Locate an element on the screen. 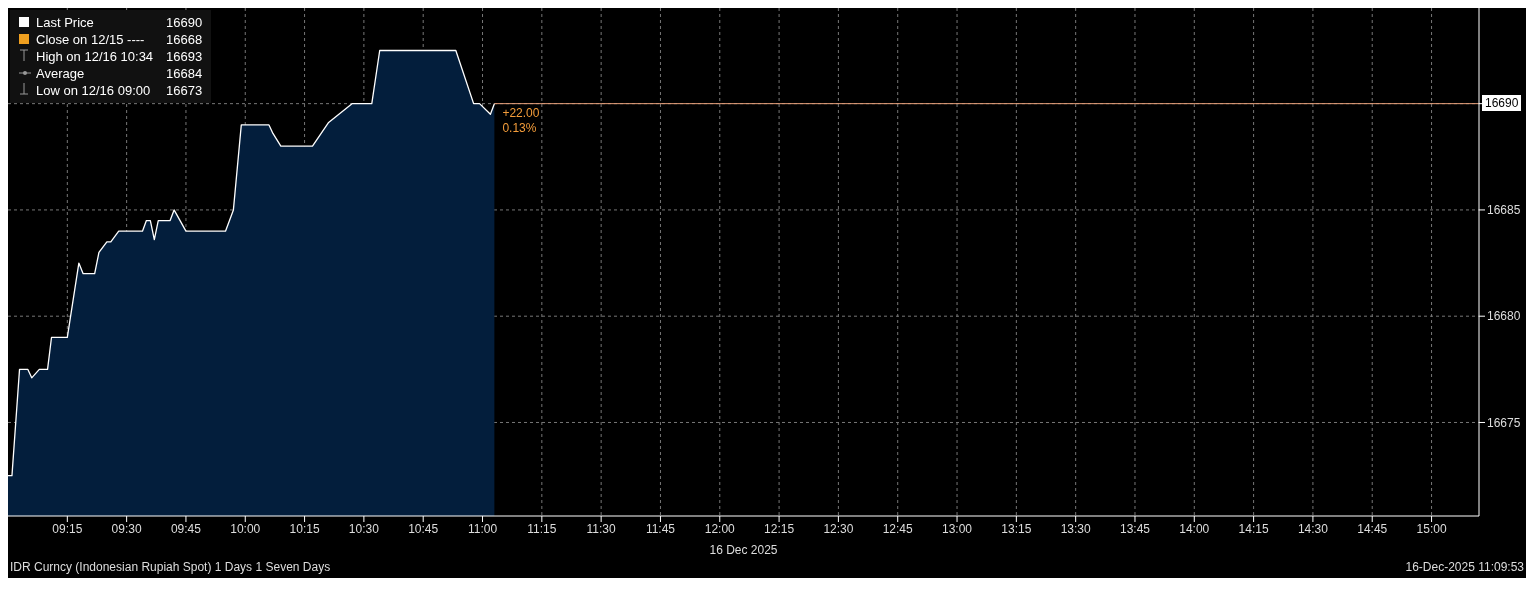 The image size is (1534, 593). x-tick-label: 14:45 is located at coordinates (1372, 528).